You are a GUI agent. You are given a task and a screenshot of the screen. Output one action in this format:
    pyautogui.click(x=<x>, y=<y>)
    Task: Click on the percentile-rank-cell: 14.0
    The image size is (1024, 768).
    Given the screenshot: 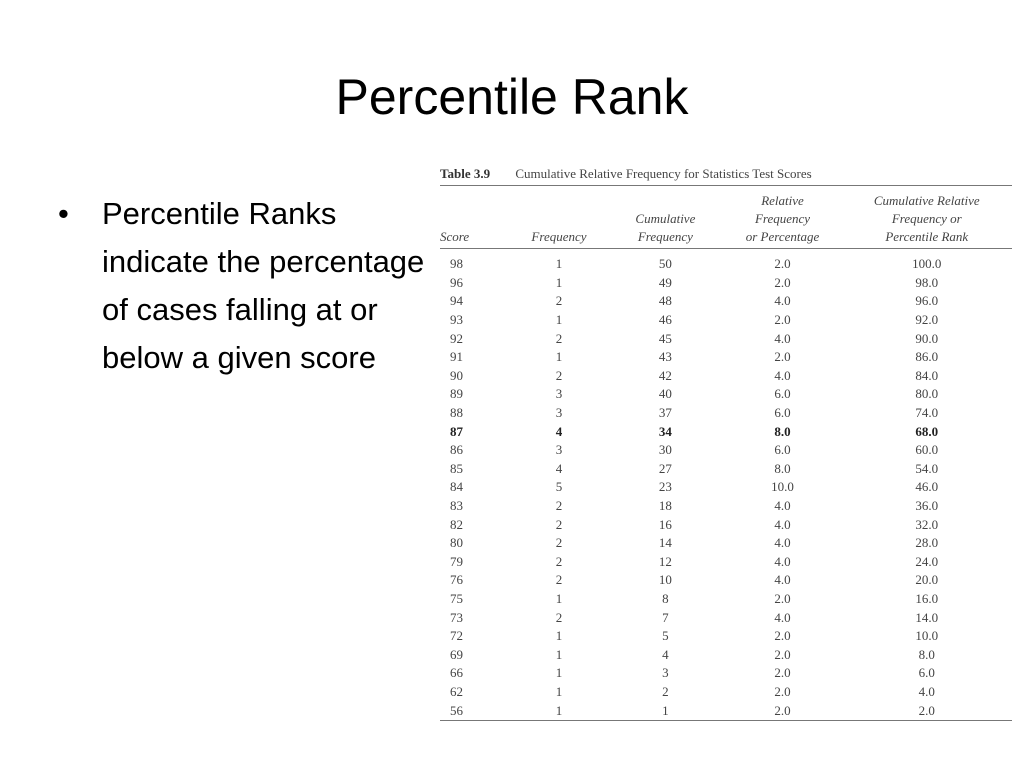 What is the action you would take?
    pyautogui.click(x=927, y=617)
    